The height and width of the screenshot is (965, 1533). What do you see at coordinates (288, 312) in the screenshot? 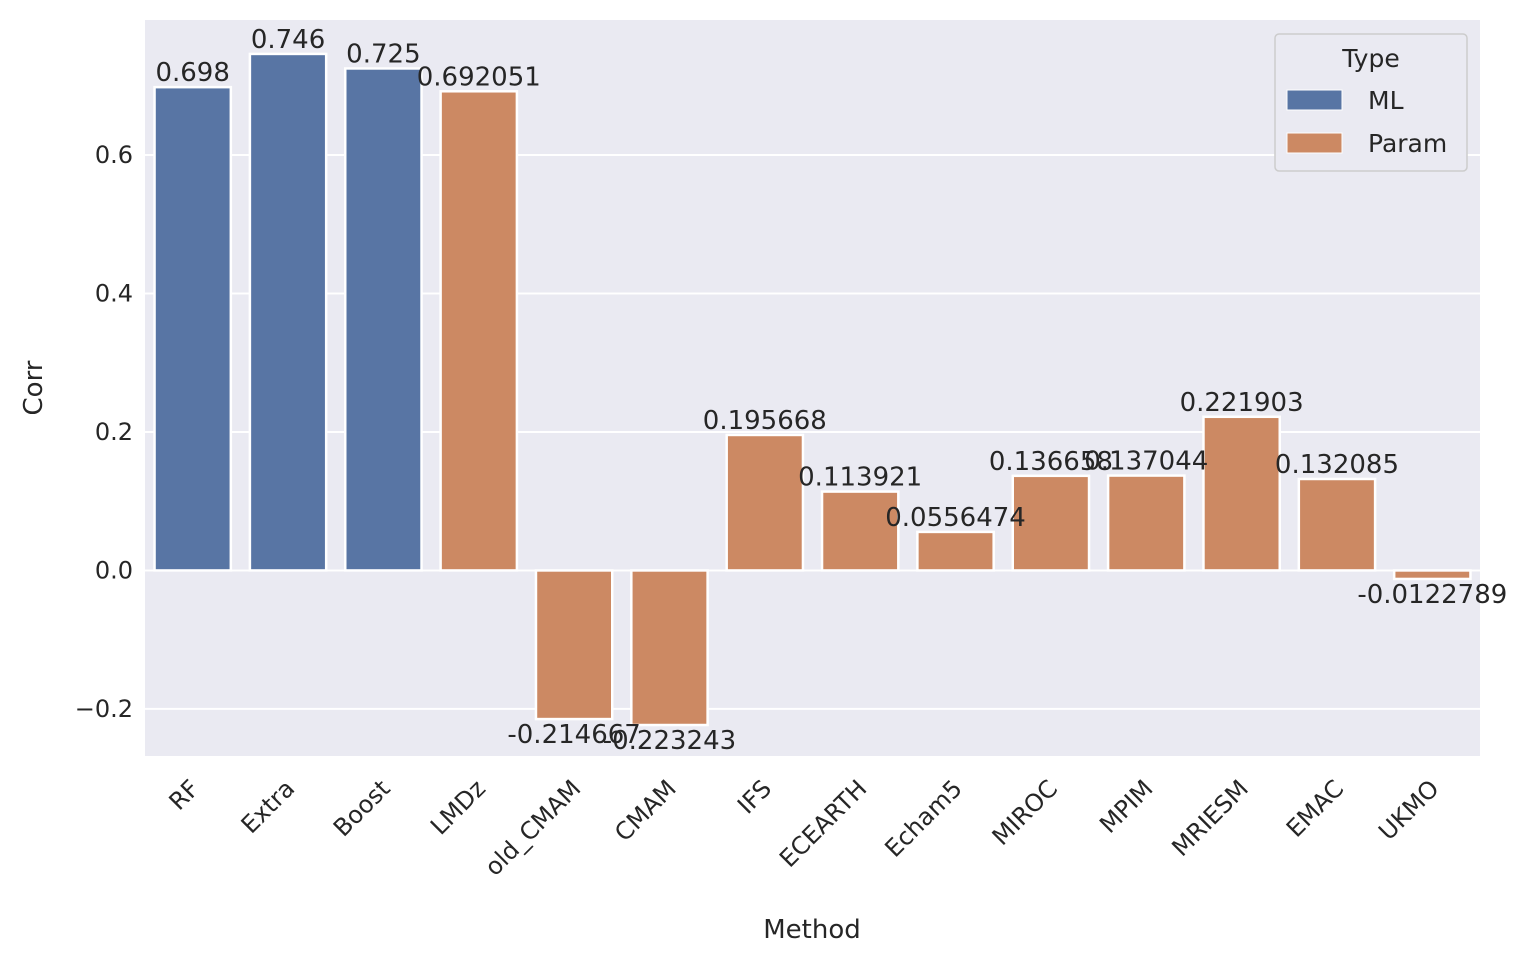
I see `bar-Extra` at bounding box center [288, 312].